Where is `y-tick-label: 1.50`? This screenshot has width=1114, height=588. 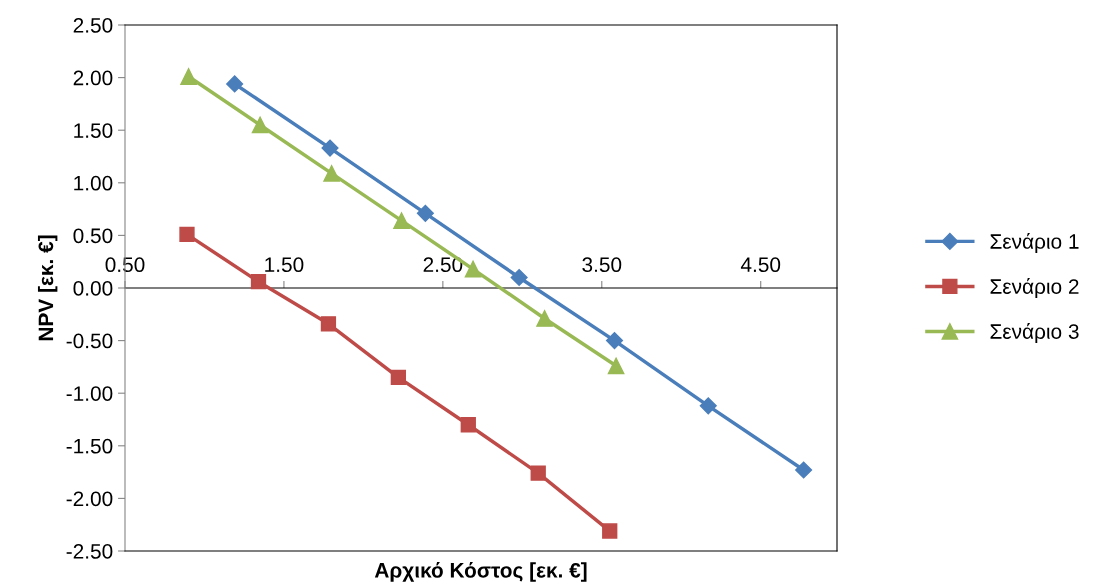
y-tick-label: 1.50 is located at coordinates (93, 130).